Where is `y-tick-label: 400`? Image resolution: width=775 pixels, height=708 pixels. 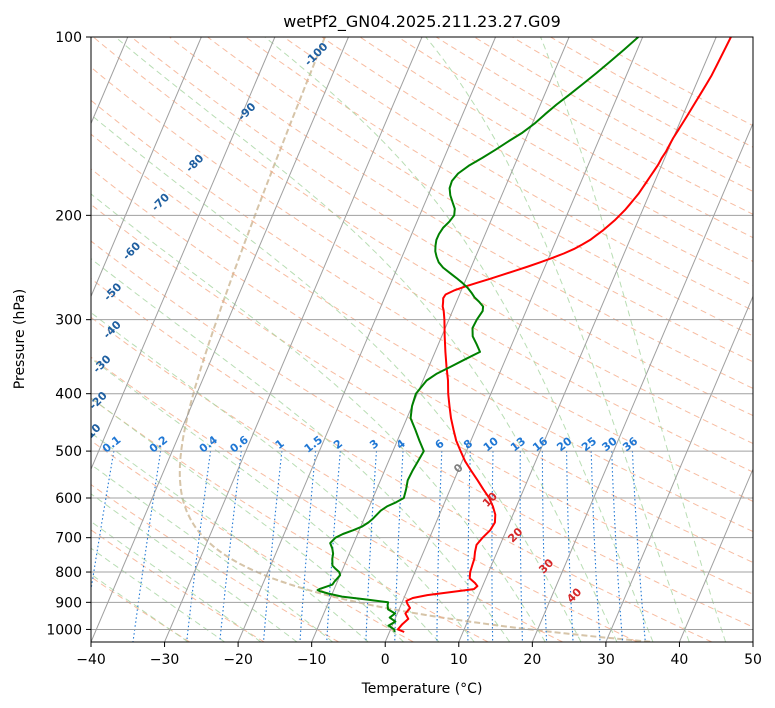 y-tick-label: 400 is located at coordinates (68, 395).